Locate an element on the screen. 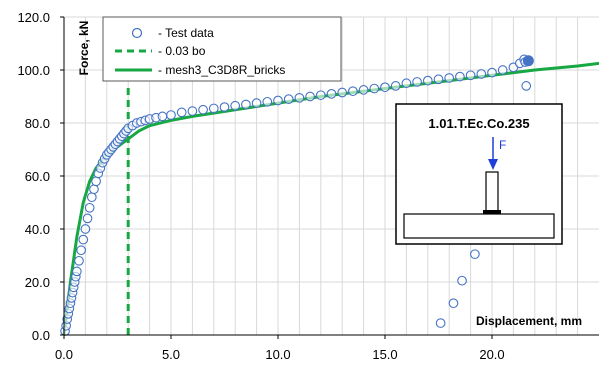 This screenshot has height=365, width=599. x-tick-labels: 0.0 5.0 10.0 15.0 20.0 is located at coordinates (280, 348).